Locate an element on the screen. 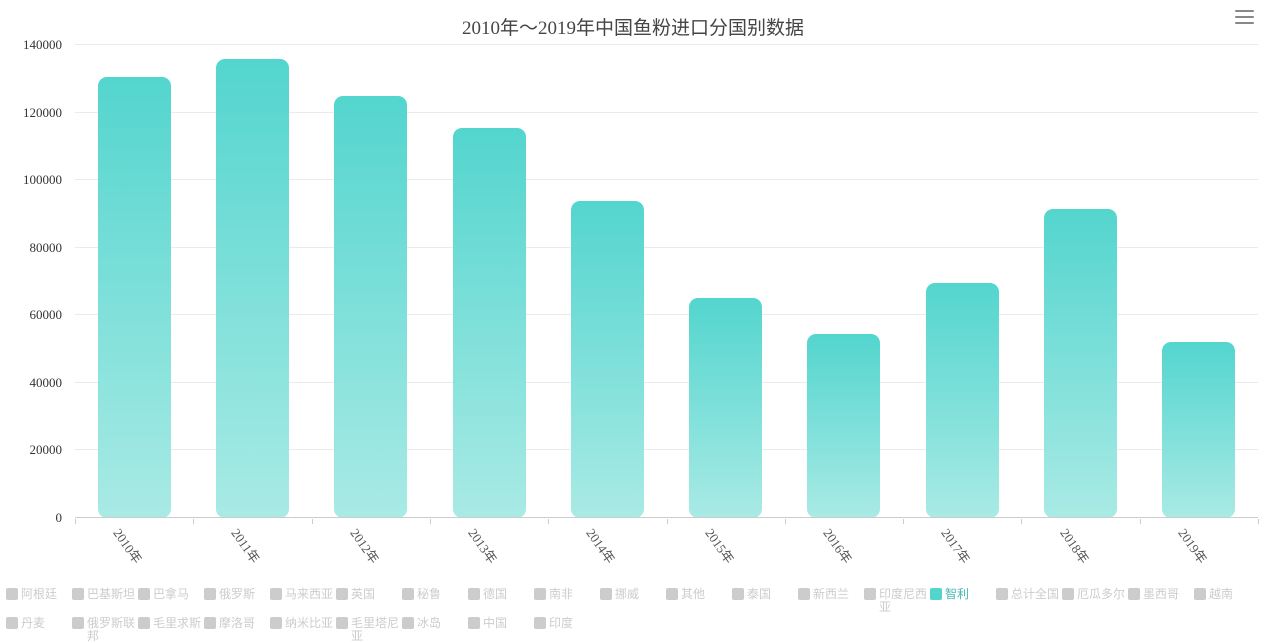 This screenshot has height=643, width=1266. legend-label: 墨西哥 is located at coordinates (1161, 594).